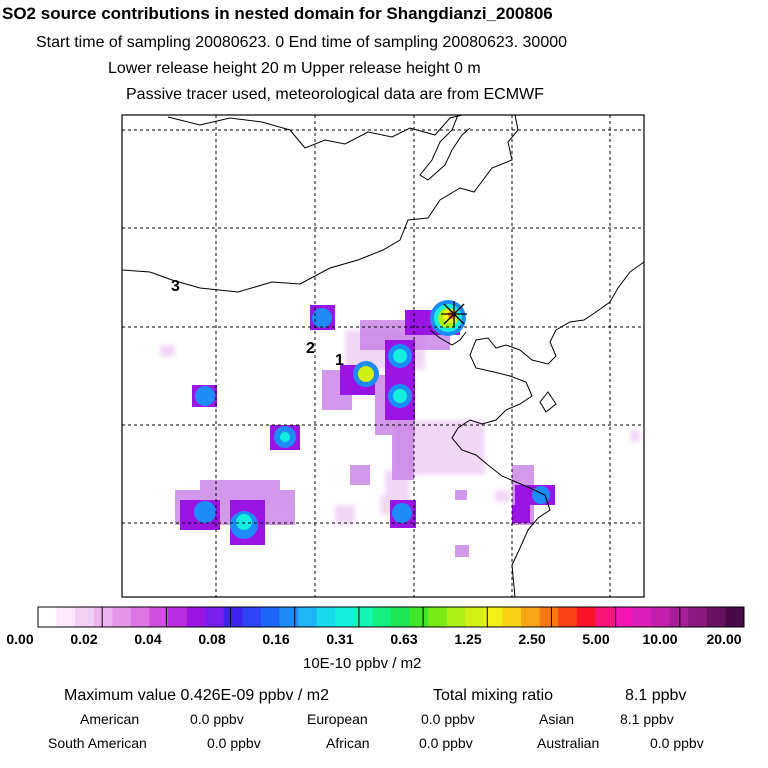  Describe the element at coordinates (647, 719) in the screenshot. I see `asian-value: 8.1 ppbv` at that location.